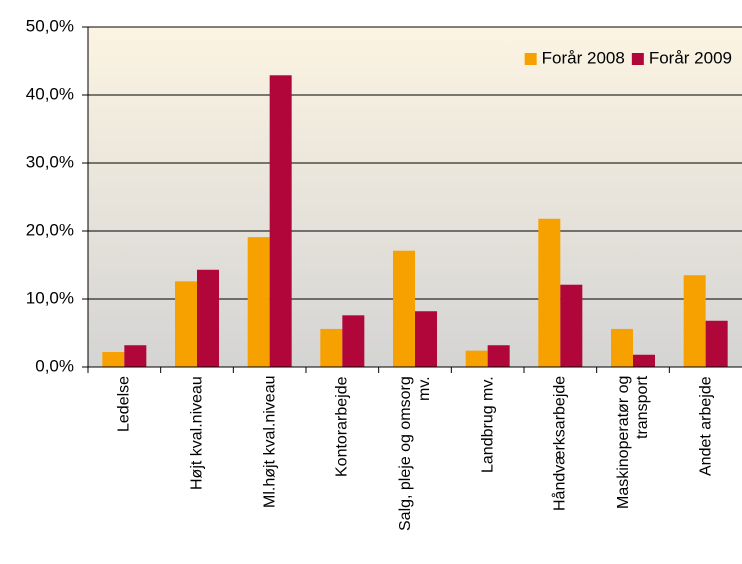 This screenshot has width=742, height=564. I want to click on x-tick-label: Andet arbejde, so click(706, 426).